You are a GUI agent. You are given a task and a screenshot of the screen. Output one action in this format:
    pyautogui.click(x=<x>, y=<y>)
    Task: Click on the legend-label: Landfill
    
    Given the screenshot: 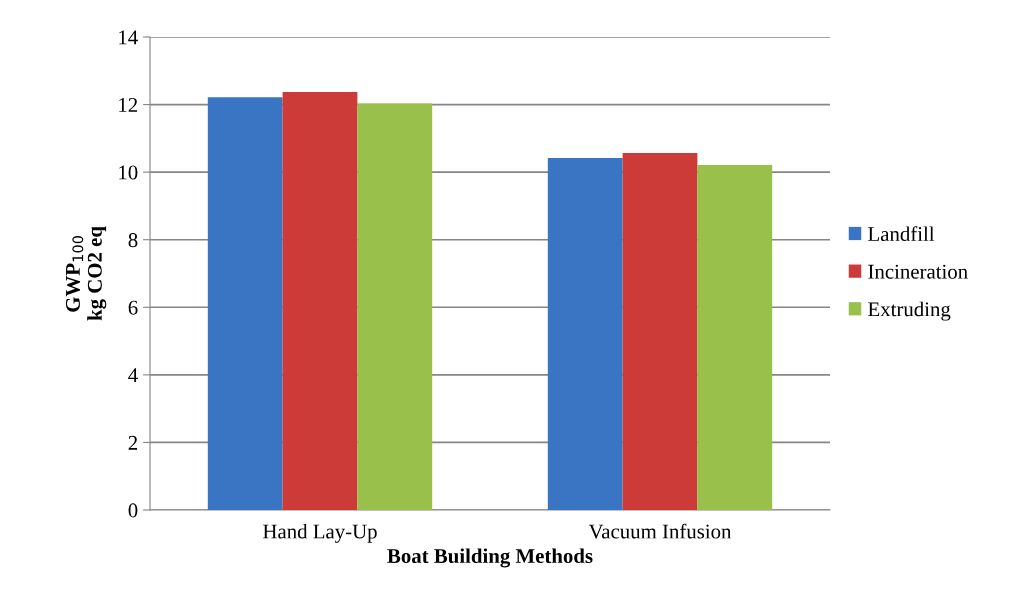 What is the action you would take?
    pyautogui.click(x=901, y=234)
    